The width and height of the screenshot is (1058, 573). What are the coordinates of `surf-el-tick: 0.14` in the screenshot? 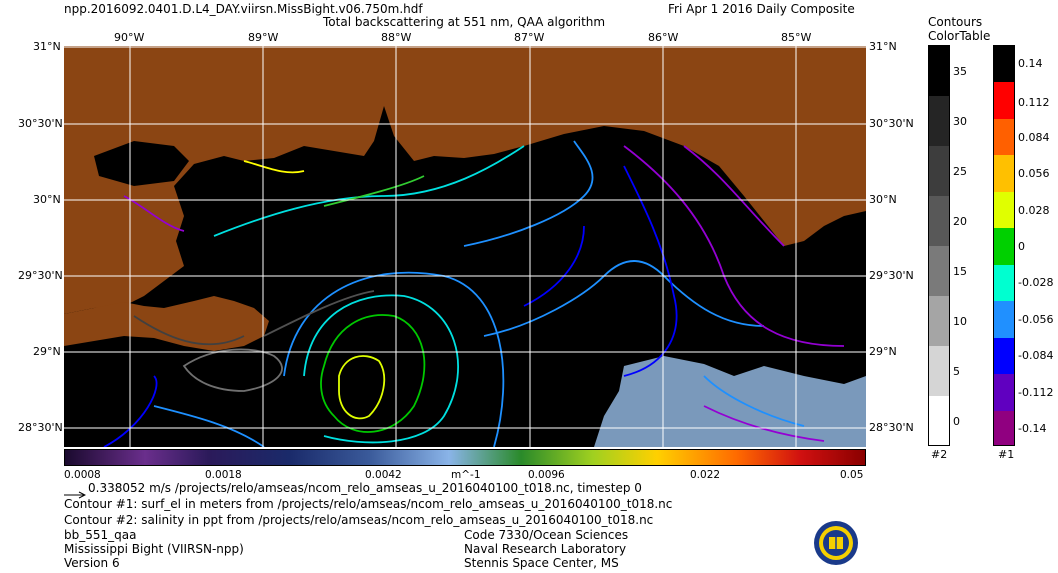 It's located at (1030, 63).